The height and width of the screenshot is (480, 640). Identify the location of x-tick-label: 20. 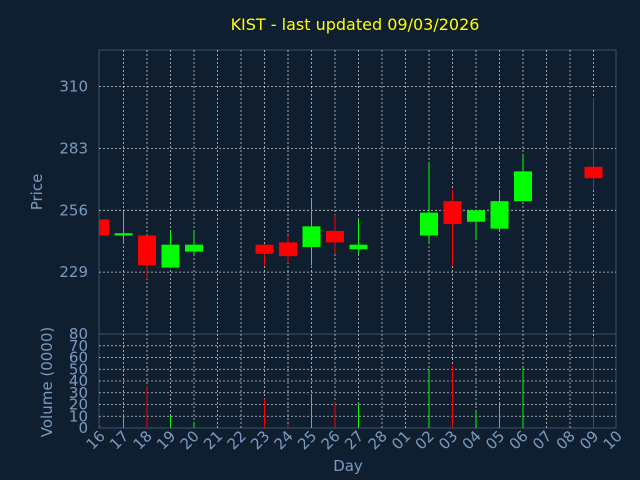
(190, 440).